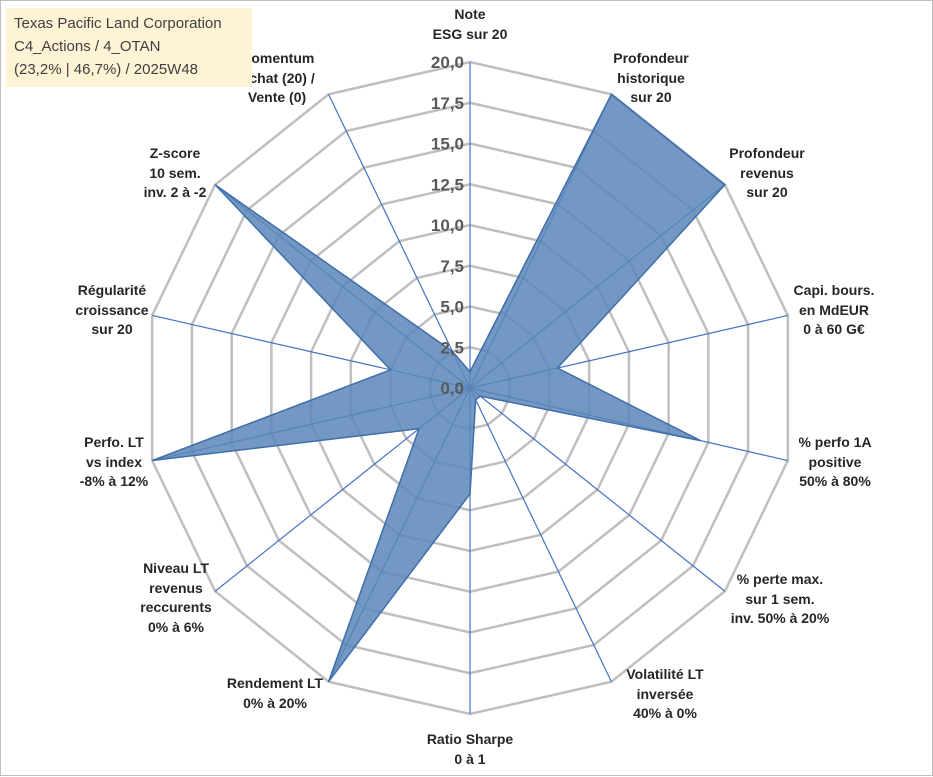  Describe the element at coordinates (665, 674) in the screenshot. I see `axis-label-line: Volatilité LT` at that location.